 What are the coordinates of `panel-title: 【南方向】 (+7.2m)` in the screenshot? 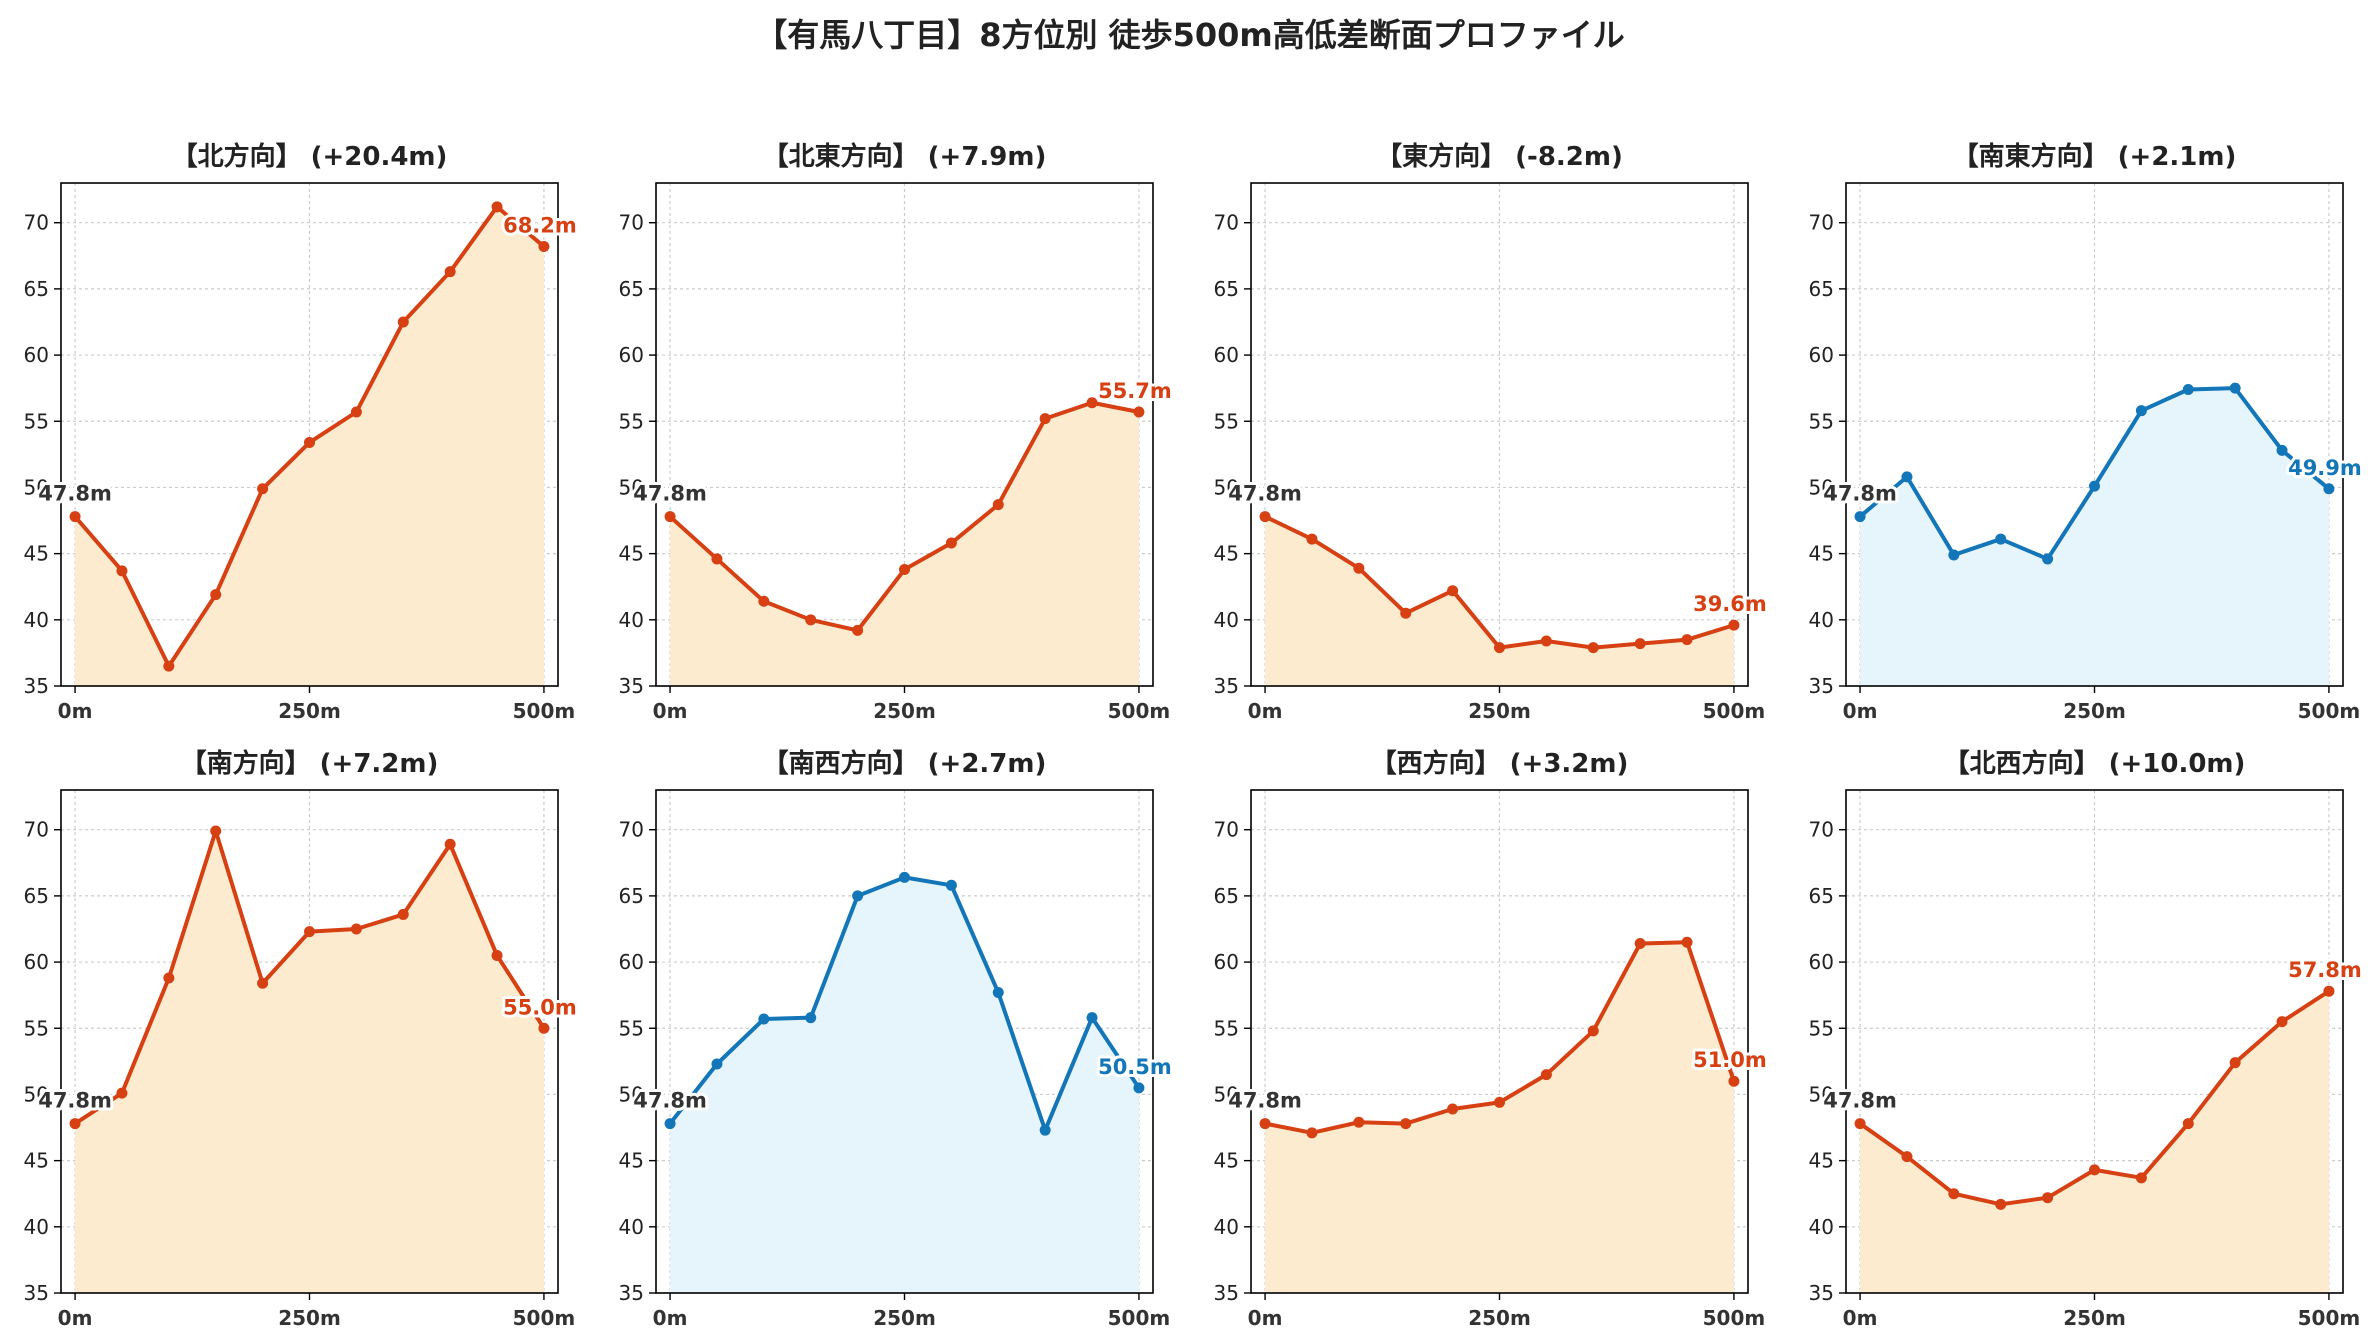 It's located at (310, 763).